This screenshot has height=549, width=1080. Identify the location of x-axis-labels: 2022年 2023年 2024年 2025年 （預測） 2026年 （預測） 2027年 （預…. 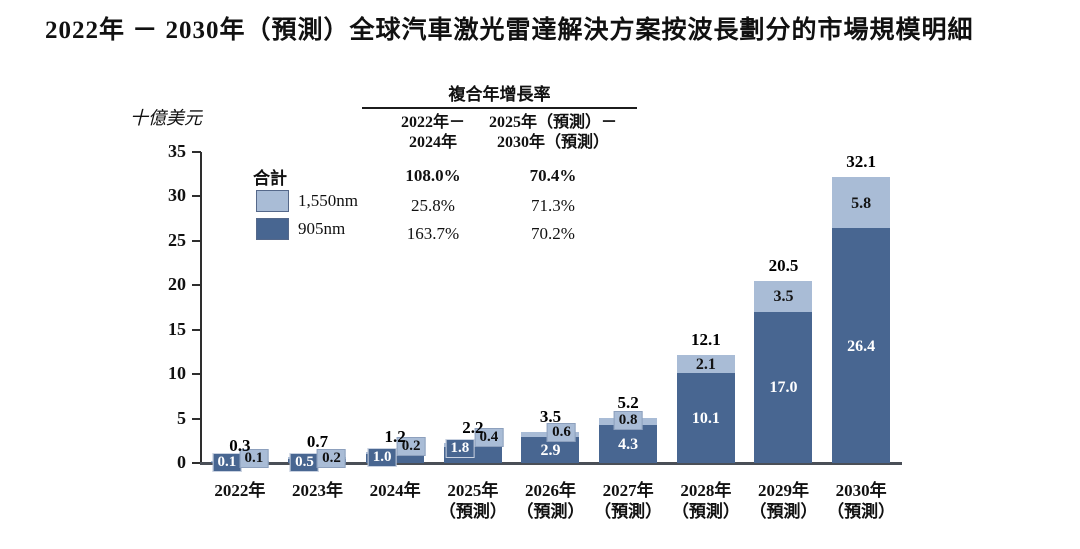
(550, 502).